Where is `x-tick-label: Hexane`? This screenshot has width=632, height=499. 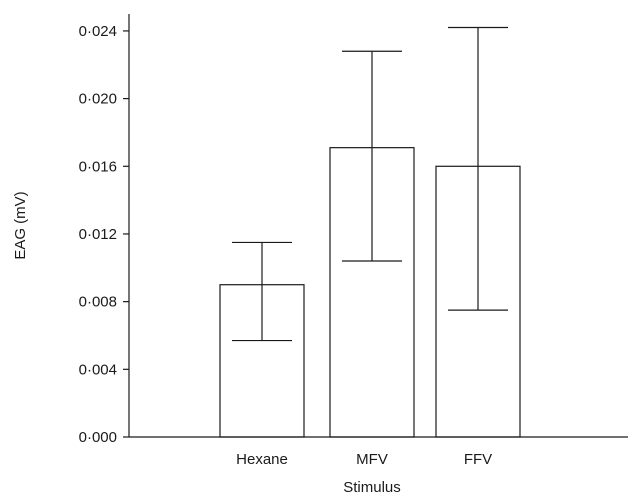
x-tick-label: Hexane is located at coordinates (262, 459).